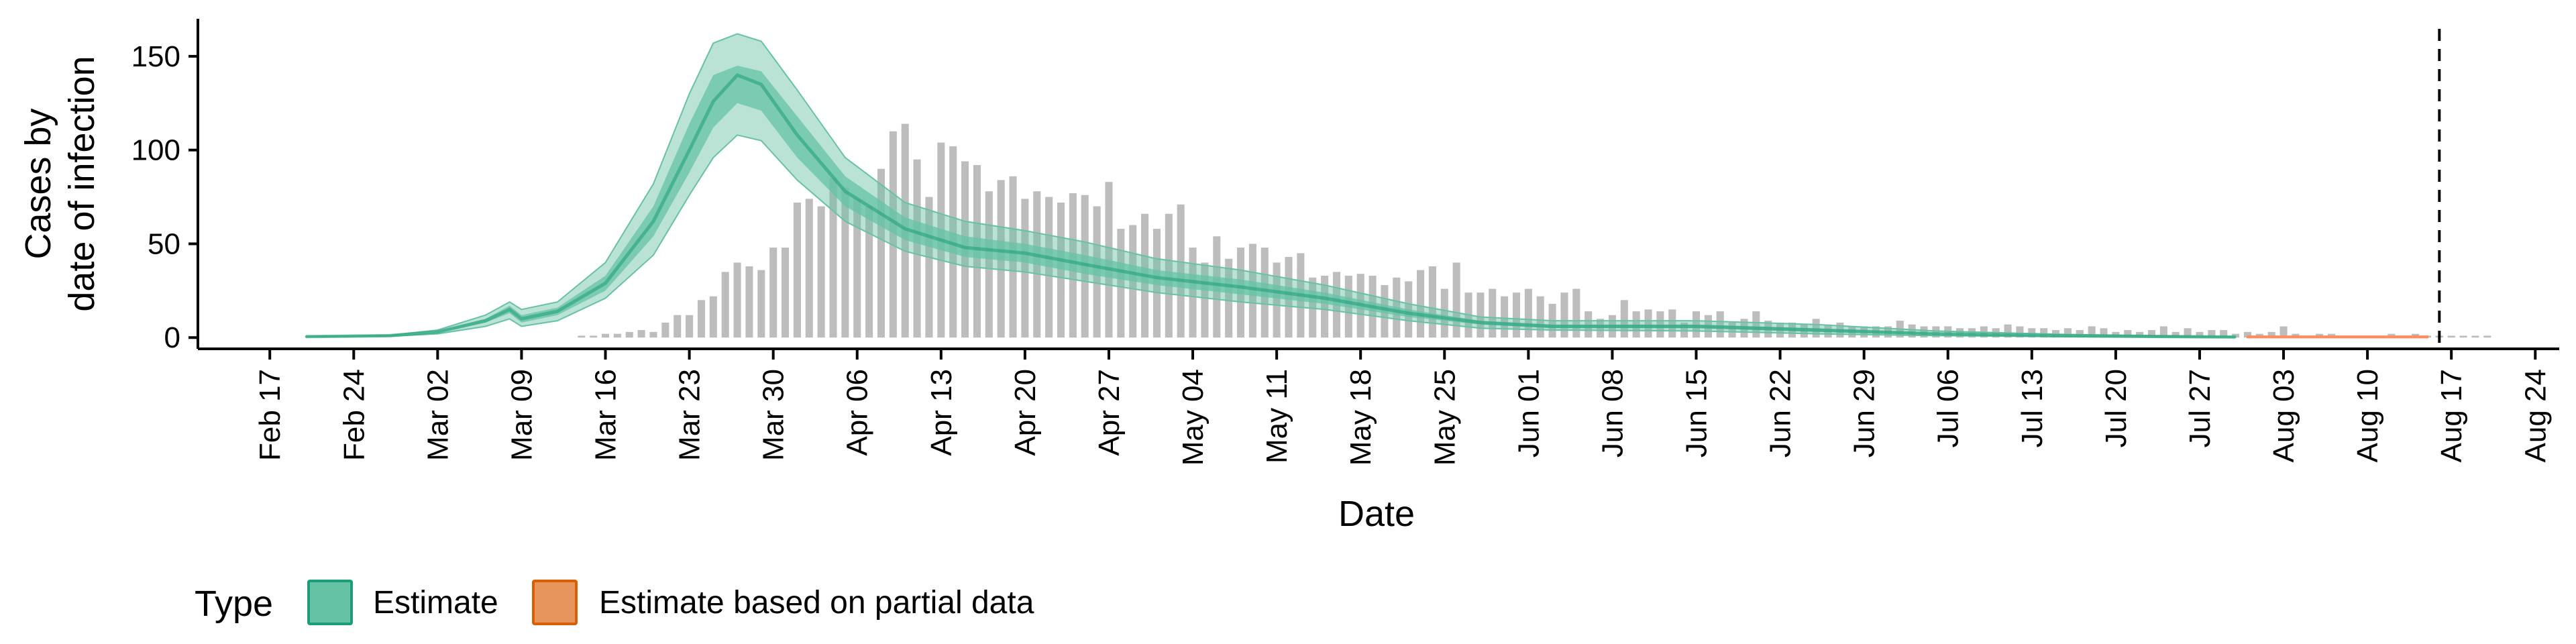 The width and height of the screenshot is (2576, 644). What do you see at coordinates (1612, 413) in the screenshot?
I see `x-tick-label: Jun 08` at bounding box center [1612, 413].